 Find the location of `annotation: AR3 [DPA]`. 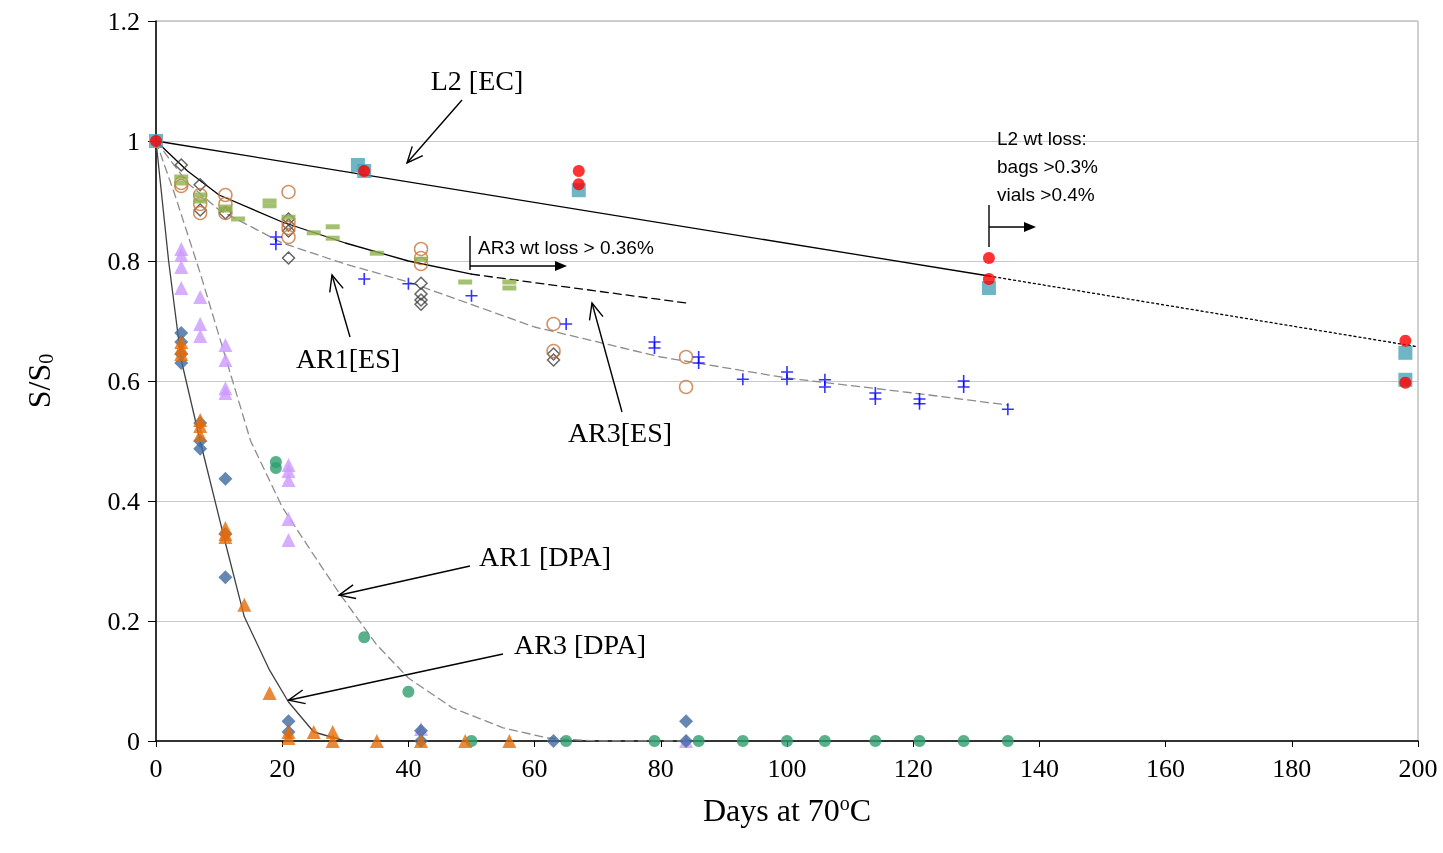

annotation: AR3 [DPA] is located at coordinates (580, 644).